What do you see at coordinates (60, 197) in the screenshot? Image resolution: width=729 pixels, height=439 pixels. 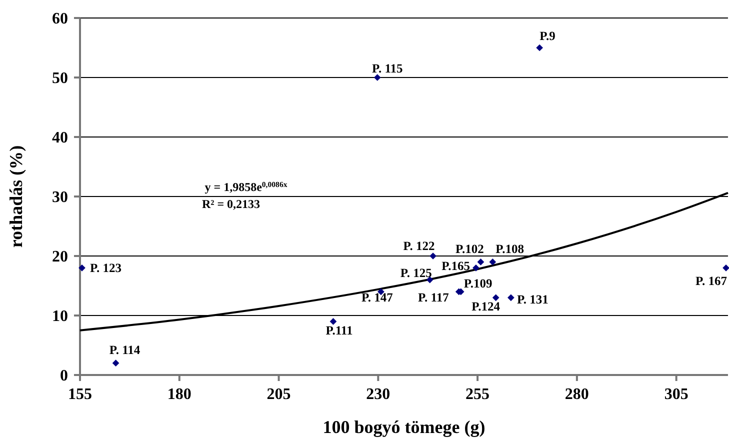 I see `y-tick-label: 30` at bounding box center [60, 197].